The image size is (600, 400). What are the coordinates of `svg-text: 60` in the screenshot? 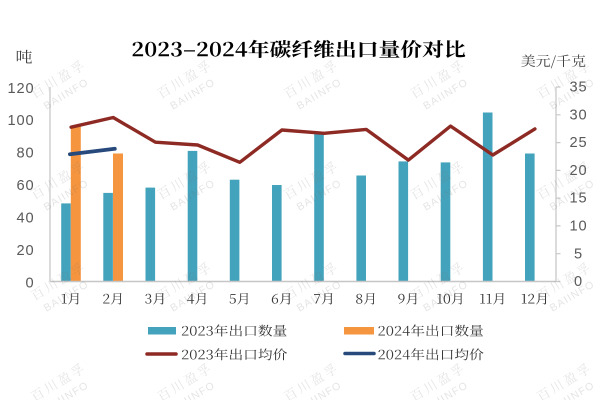 It's located at (25, 186).